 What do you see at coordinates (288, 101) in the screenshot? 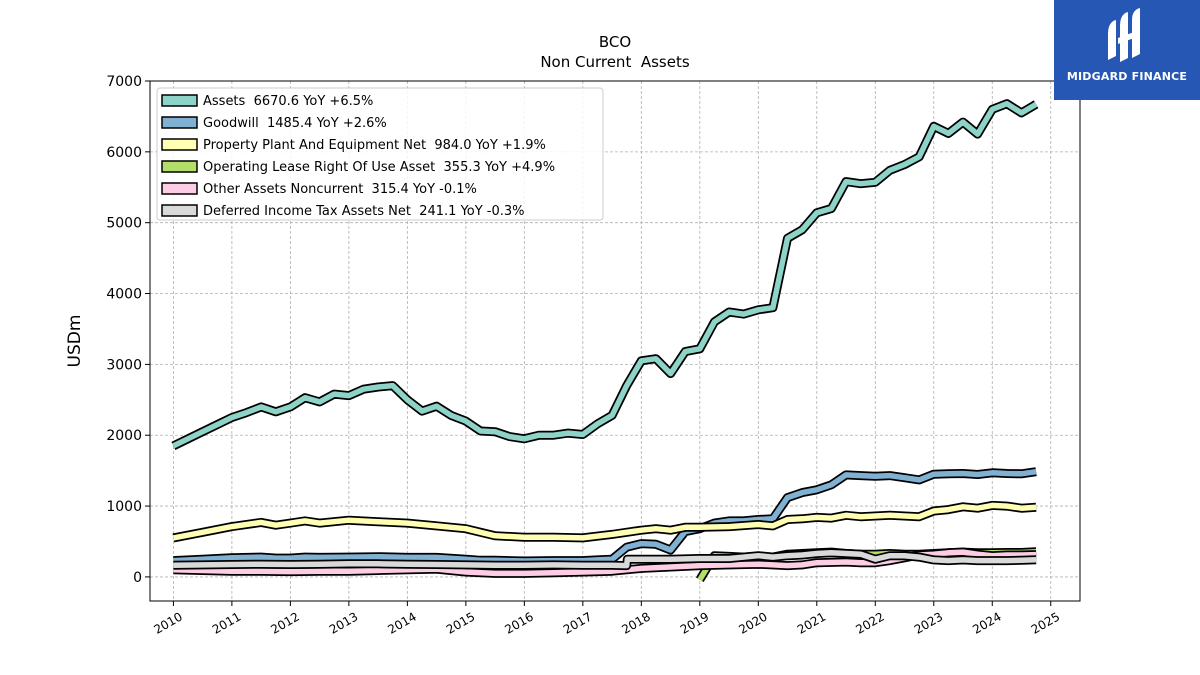
I see `legend-label: Assets 6670.6 YoY +6.5%` at bounding box center [288, 101].